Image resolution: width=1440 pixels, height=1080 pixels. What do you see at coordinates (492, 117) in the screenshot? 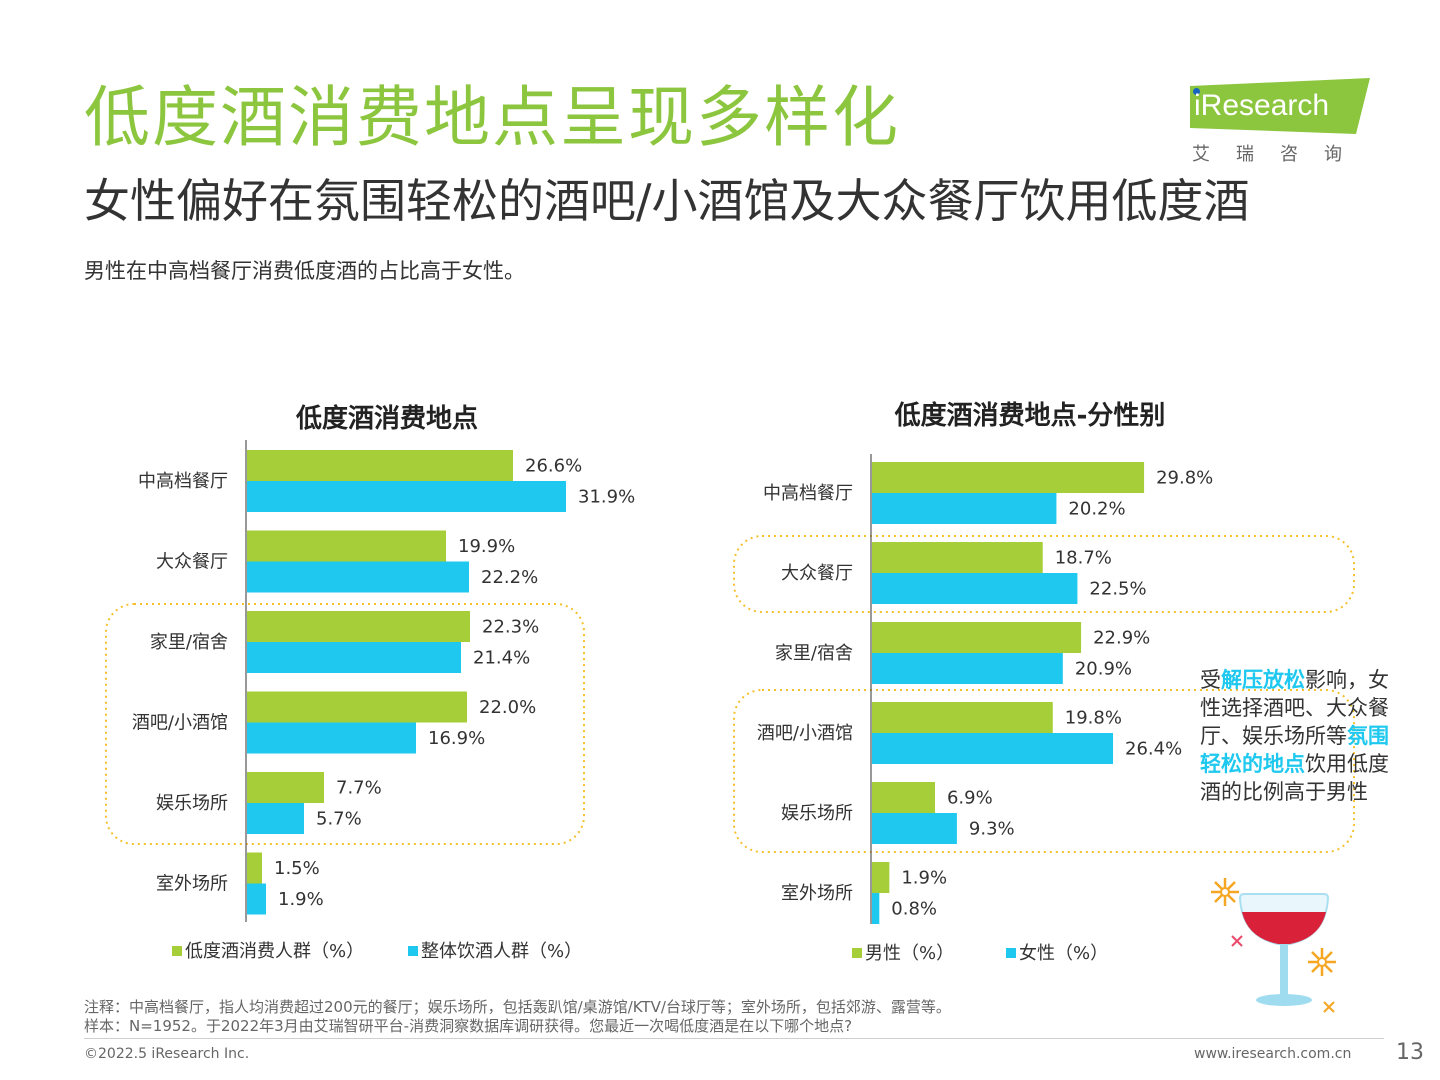
I see `page-title: 低度酒消费地点呈现多样化` at bounding box center [492, 117].